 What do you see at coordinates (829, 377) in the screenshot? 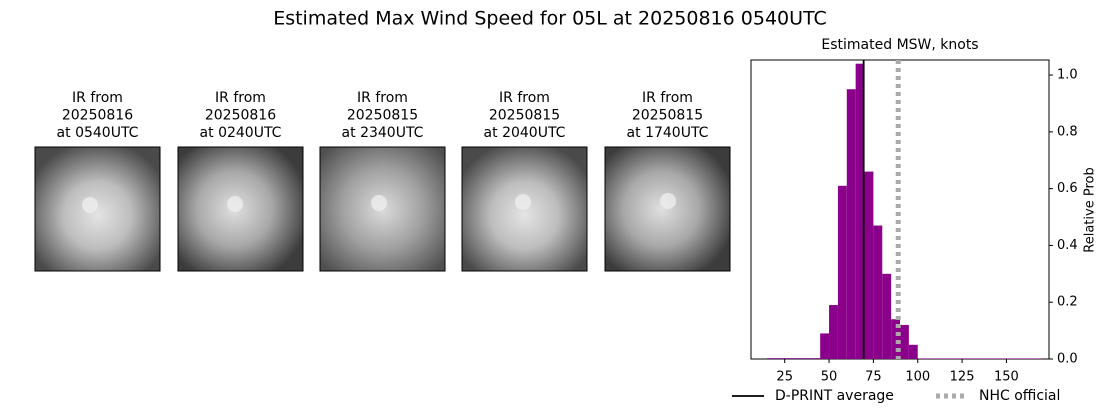
I see `x-tick-label: 50` at bounding box center [829, 377].